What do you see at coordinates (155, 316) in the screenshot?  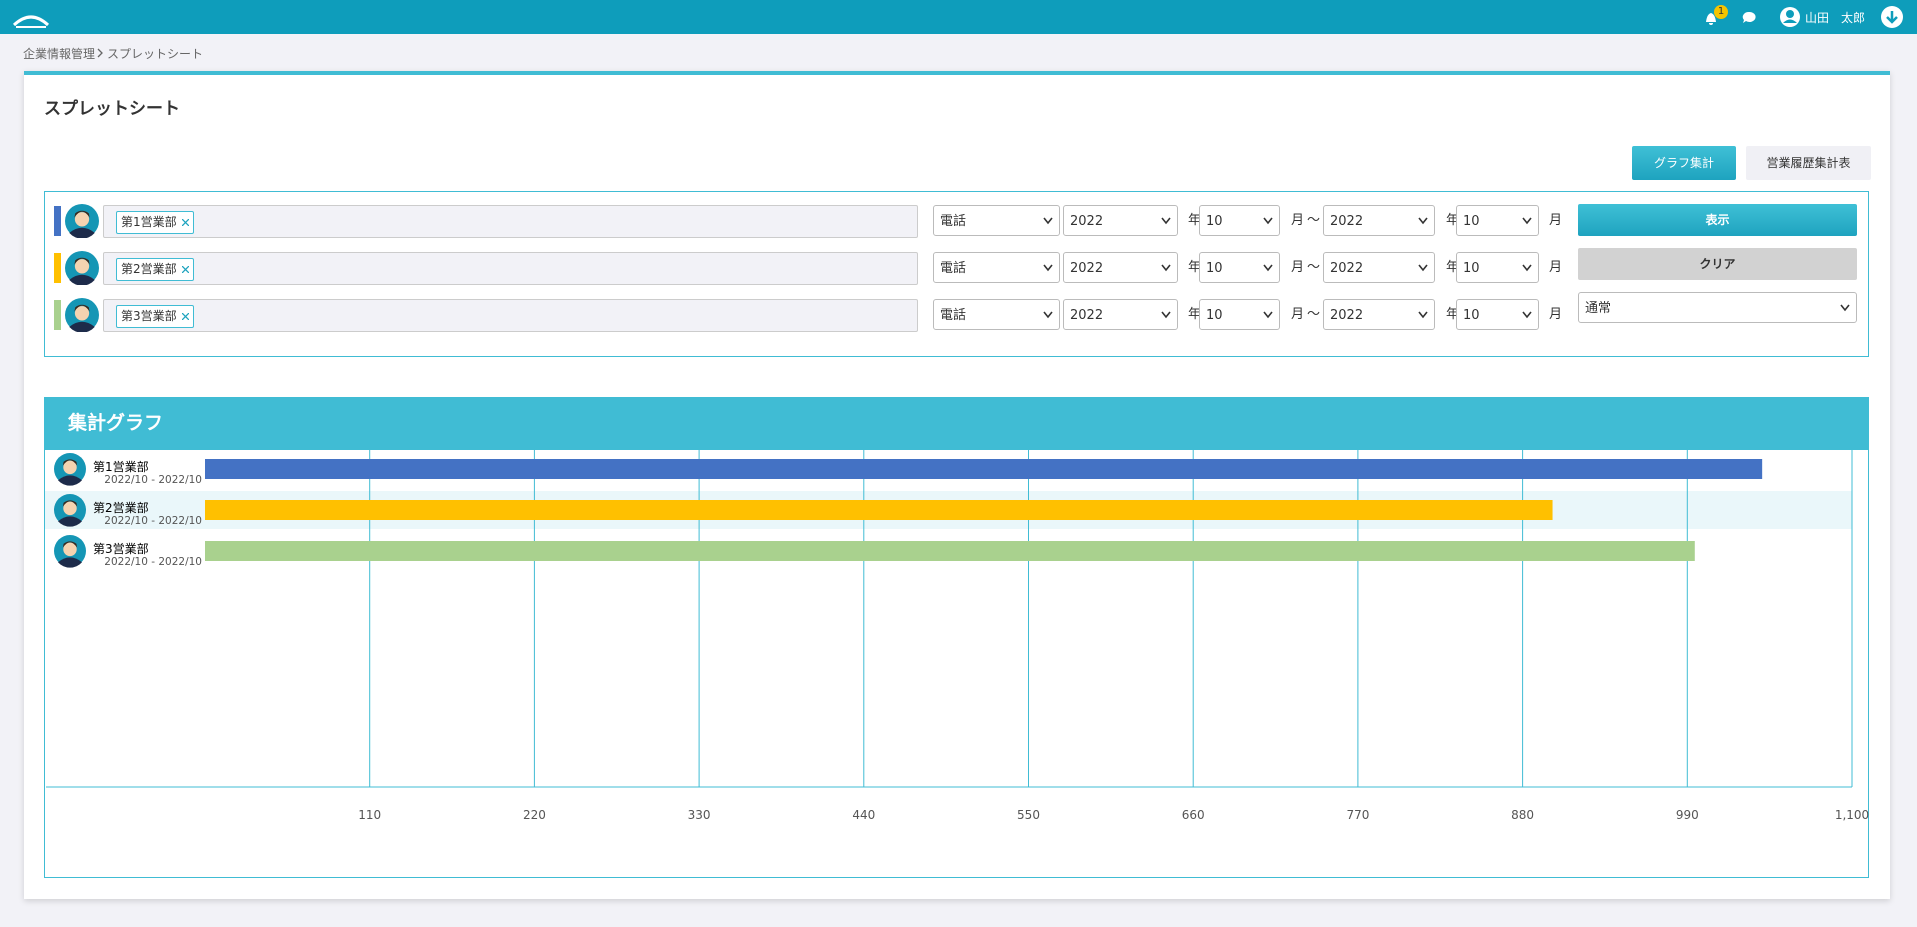 I see `department-tag: 第3営業部` at bounding box center [155, 316].